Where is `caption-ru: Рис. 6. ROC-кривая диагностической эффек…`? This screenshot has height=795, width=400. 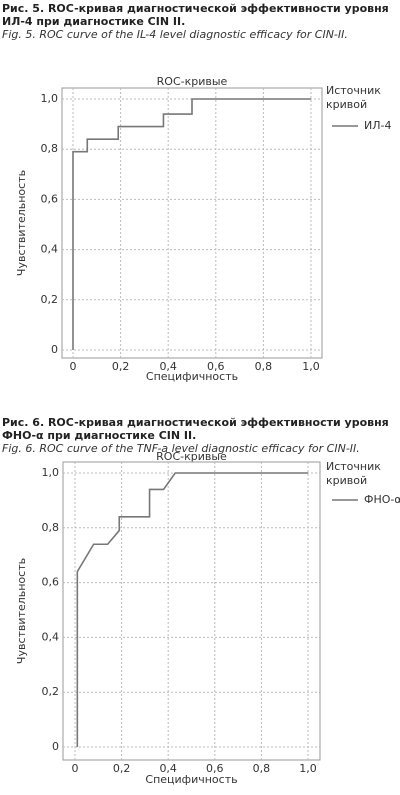 caption-ru: Рис. 6. ROC-кривая диагностической эффек… is located at coordinates (195, 429).